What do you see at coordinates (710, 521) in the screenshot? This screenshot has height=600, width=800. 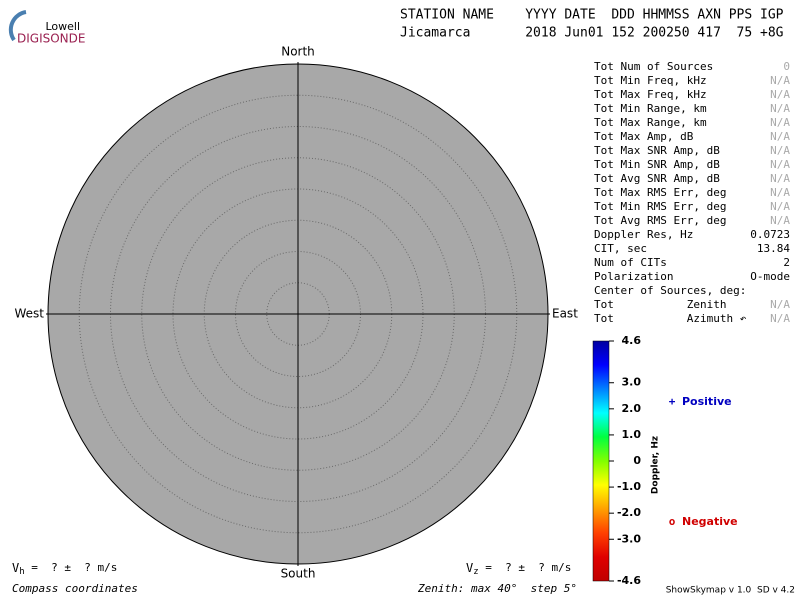 I see `legend-name: Negative` at bounding box center [710, 521].